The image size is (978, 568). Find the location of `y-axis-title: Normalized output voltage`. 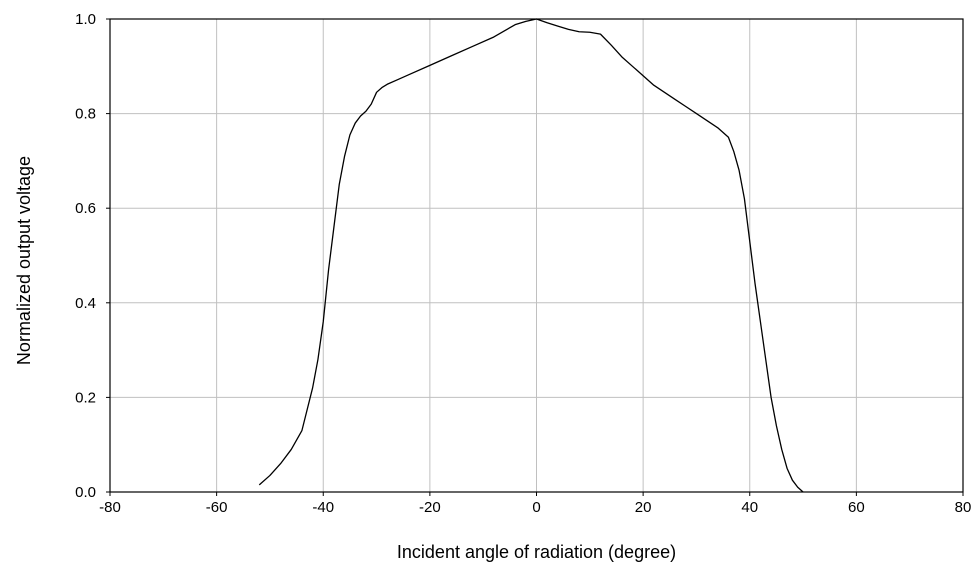

y-axis-title: Normalized output voltage is located at coordinates (24, 260).